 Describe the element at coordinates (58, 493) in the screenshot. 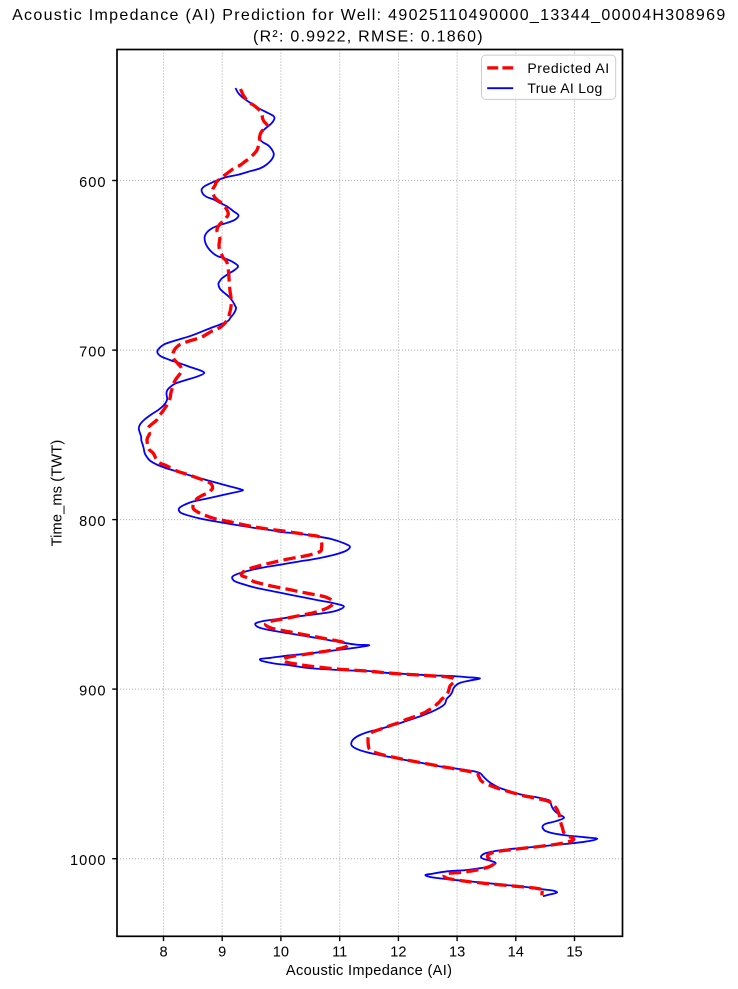

I see `svg-text: Time_ms (TWT)` at that location.